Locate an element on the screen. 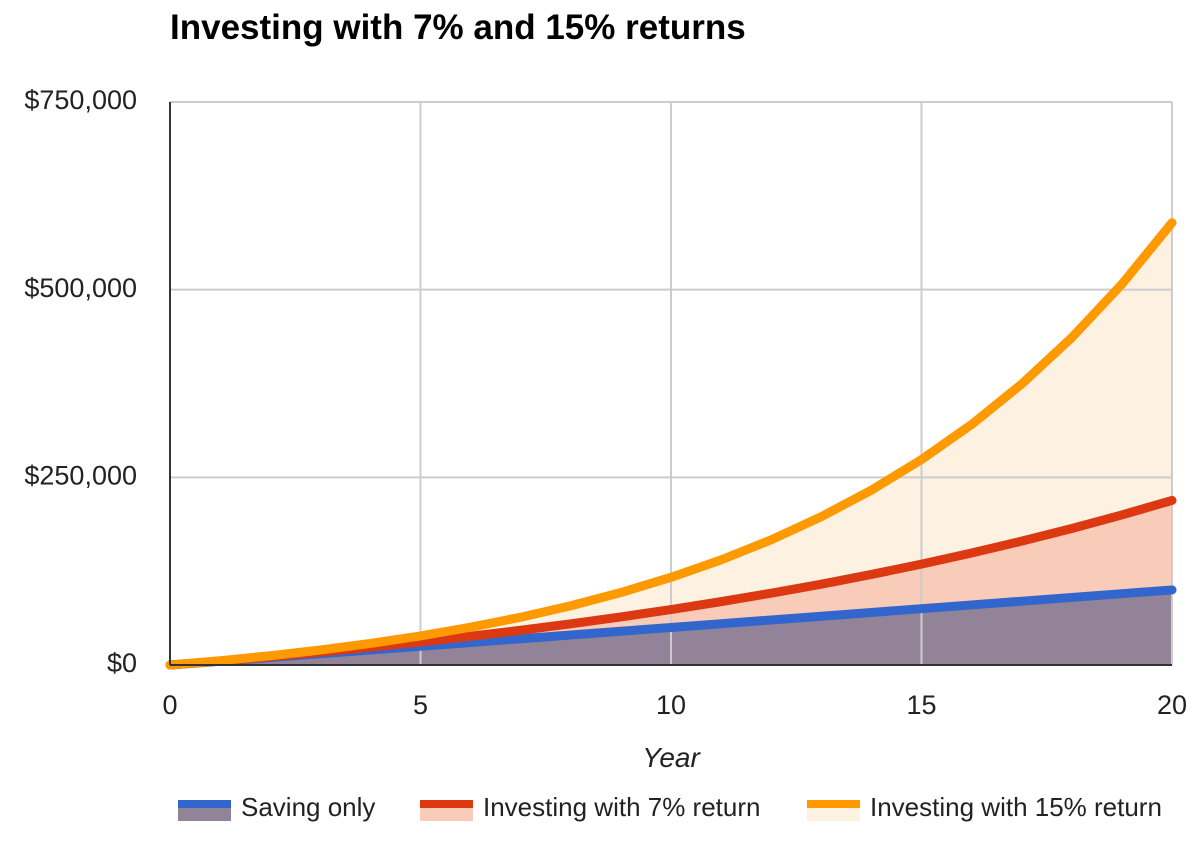 This screenshot has width=1202, height=842. y-tick-label: $250,000 is located at coordinates (80, 475).